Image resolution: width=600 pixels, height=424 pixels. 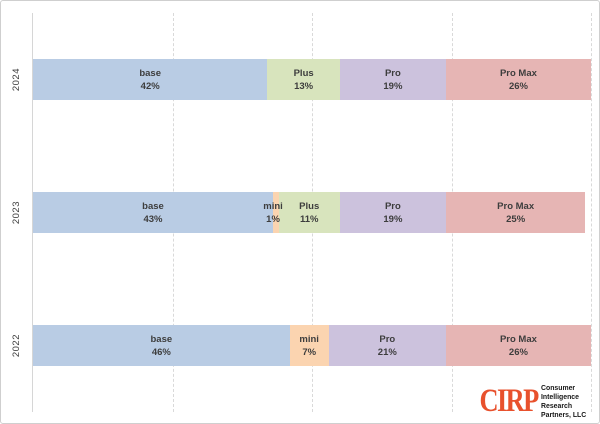 I want to click on cirp-logo-line: Intelligence, so click(x=559, y=396).